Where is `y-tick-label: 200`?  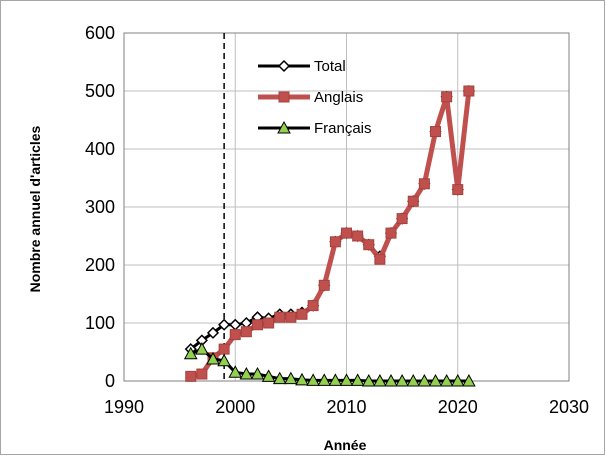
y-tick-label: 200 is located at coordinates (100, 265).